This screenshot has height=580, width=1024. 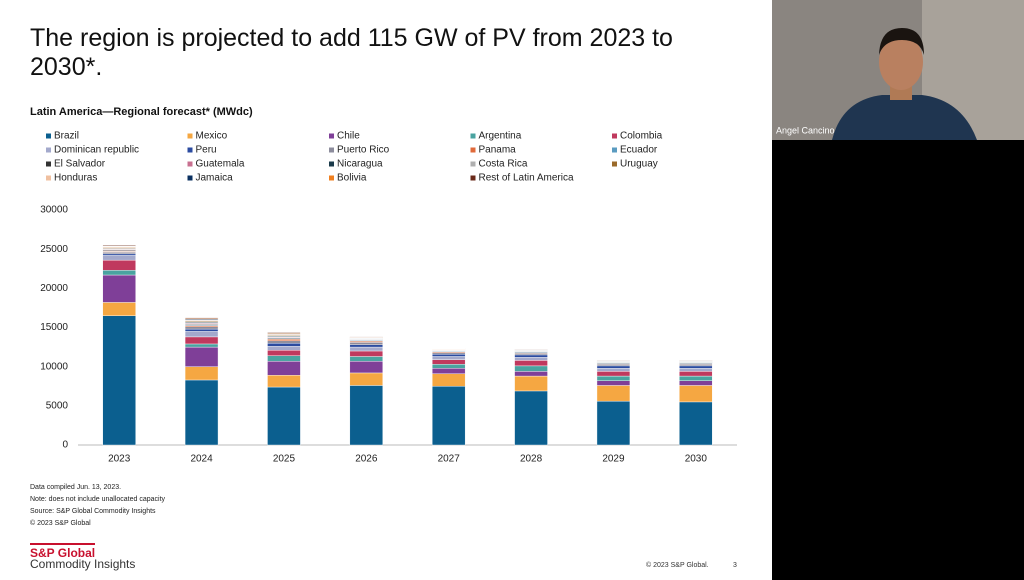 I want to click on legend-label: Argentina, so click(x=500, y=136).